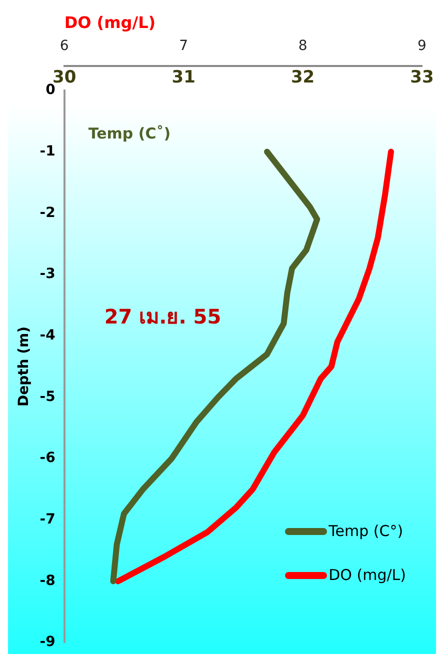 This screenshot has height=662, width=444. I want to click on x2-axis-title: DO (mg/L), so click(110, 22).